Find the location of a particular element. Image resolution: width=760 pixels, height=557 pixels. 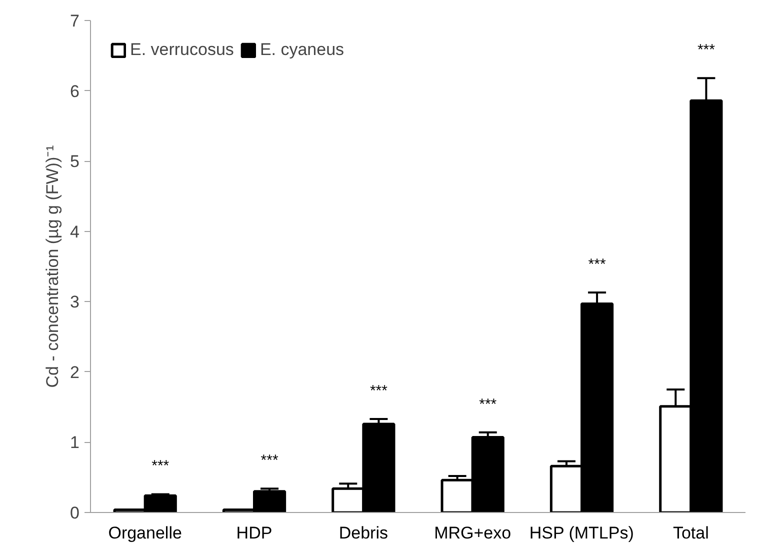

y-tick-label: 7 is located at coordinates (75, 21).